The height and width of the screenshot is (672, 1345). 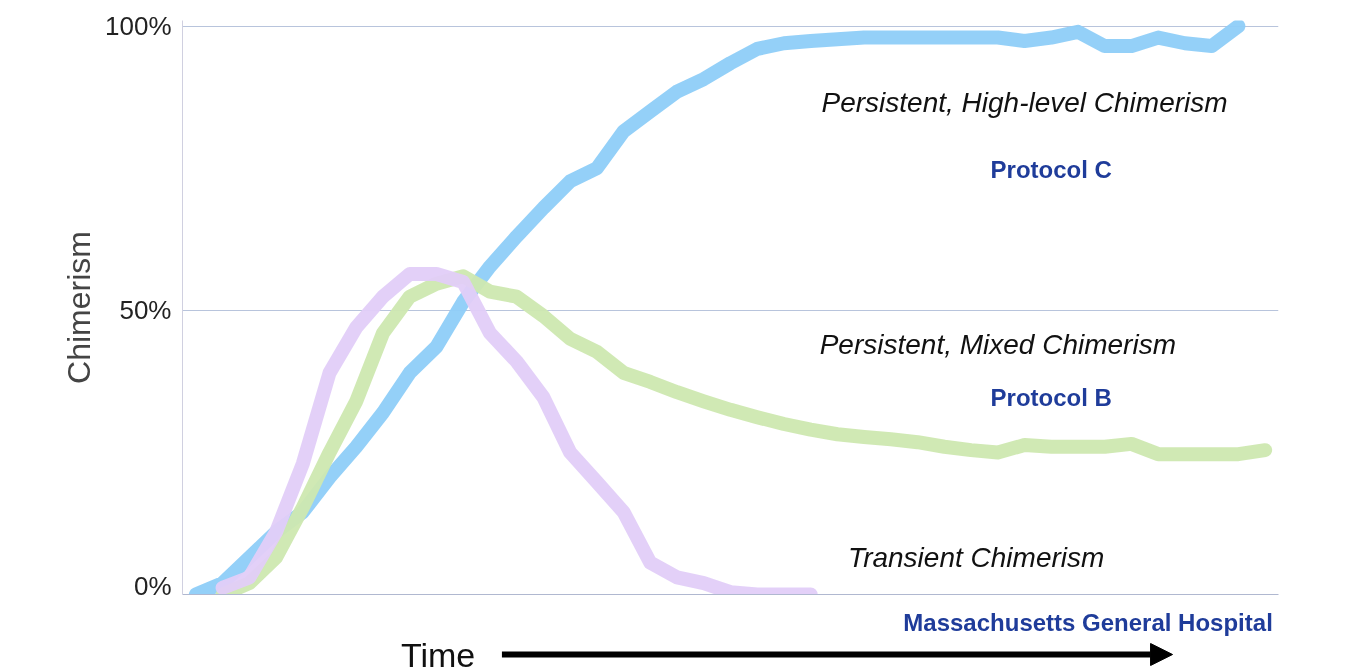 I want to click on y-tick-label: 100%, so click(x=138, y=26).